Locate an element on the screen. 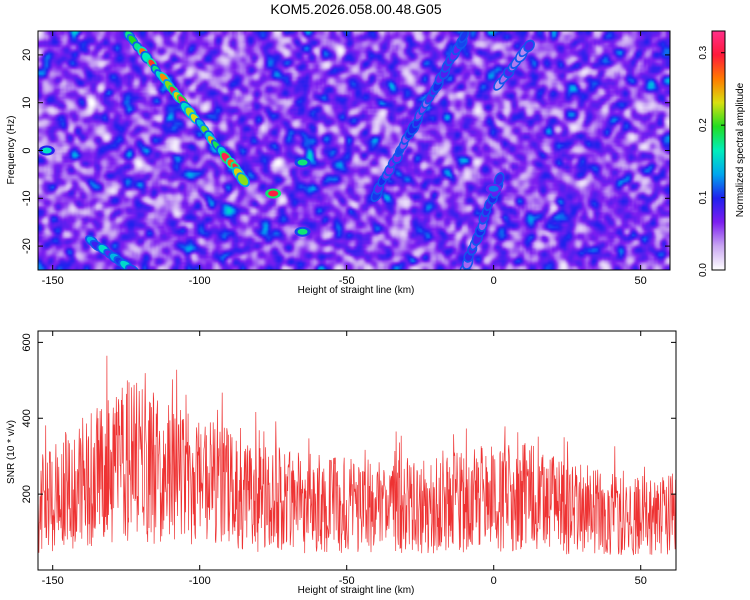 The height and width of the screenshot is (600, 750). colorbar-gradient is located at coordinates (718, 150).